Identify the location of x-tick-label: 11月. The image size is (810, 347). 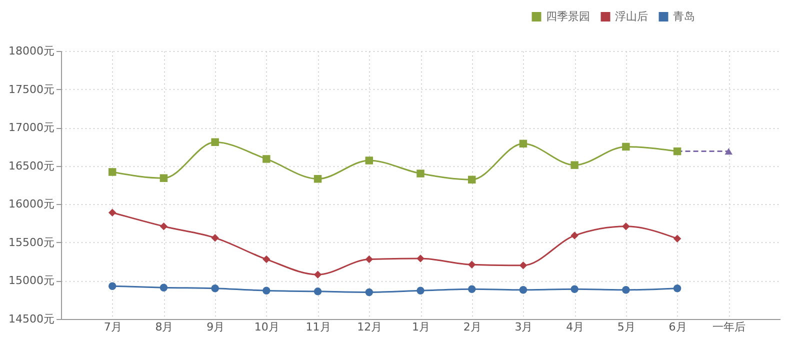
(318, 327).